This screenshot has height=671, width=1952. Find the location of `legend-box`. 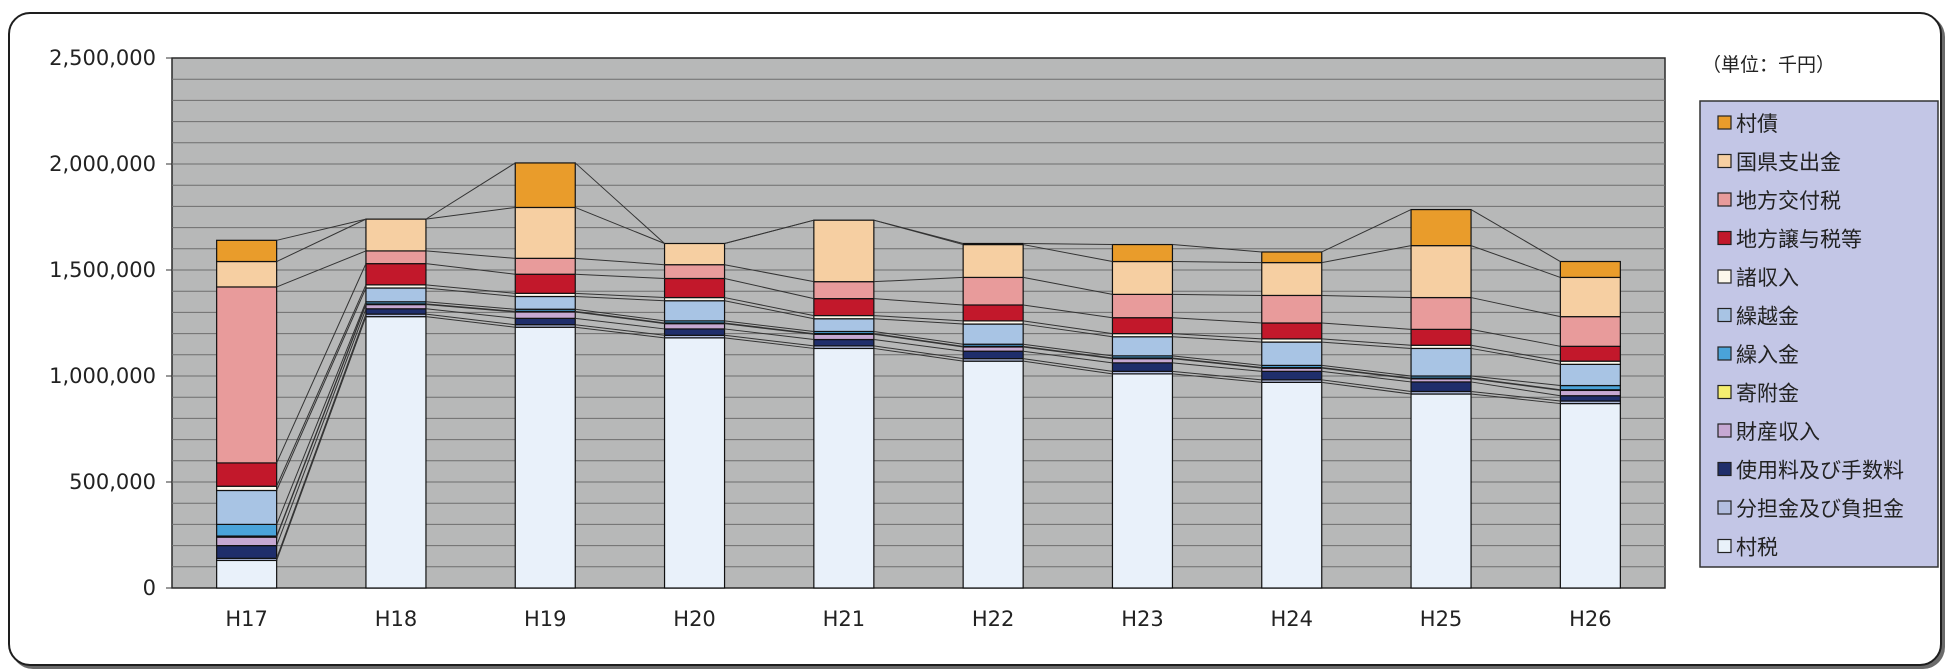

legend-box is located at coordinates (1819, 334).